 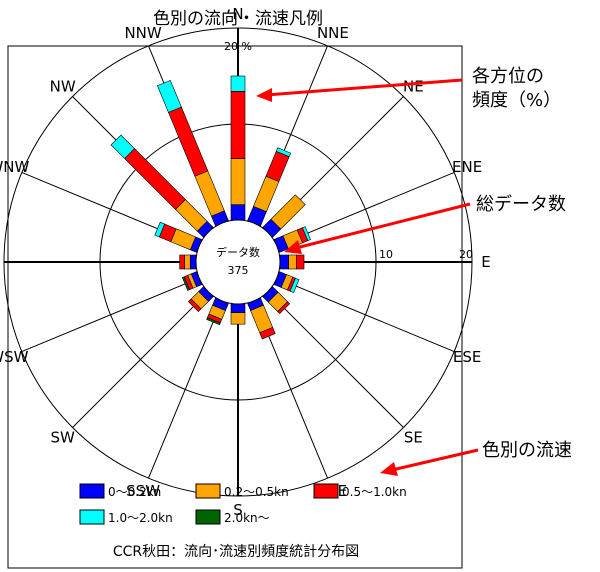 I want to click on annotation-speed-label: 色別の流速, so click(x=527, y=450).